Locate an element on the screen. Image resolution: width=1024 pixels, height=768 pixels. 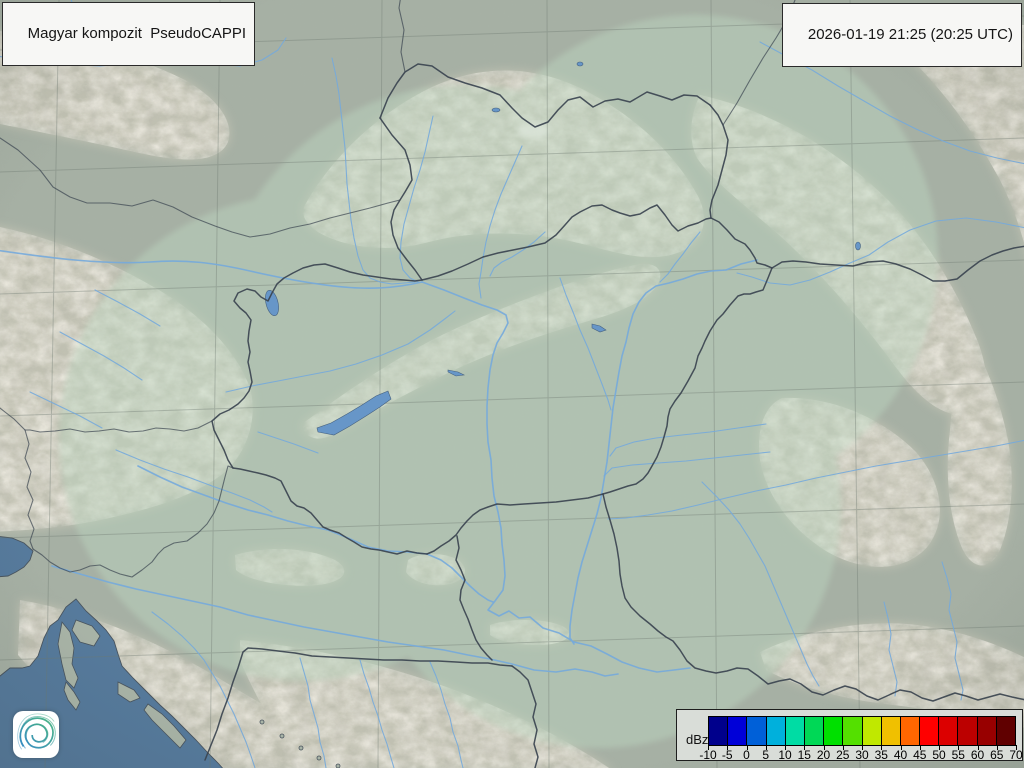
legend-tick-label: 70 is located at coordinates (1016, 755).